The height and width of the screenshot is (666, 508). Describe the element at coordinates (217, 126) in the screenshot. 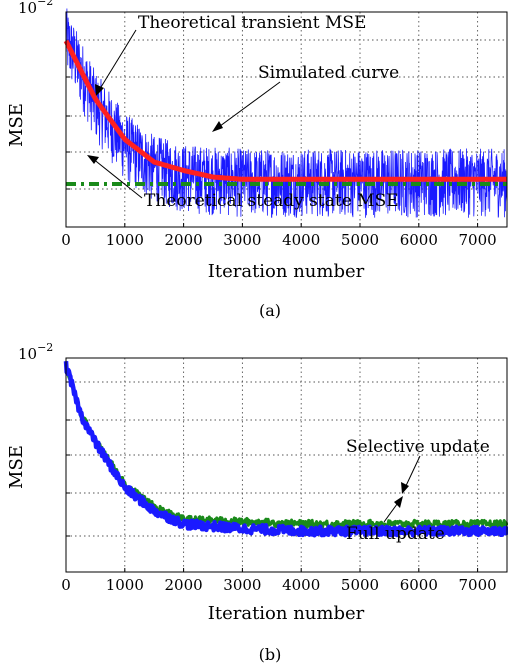

I see `arrowhead-simulated-icon` at that location.